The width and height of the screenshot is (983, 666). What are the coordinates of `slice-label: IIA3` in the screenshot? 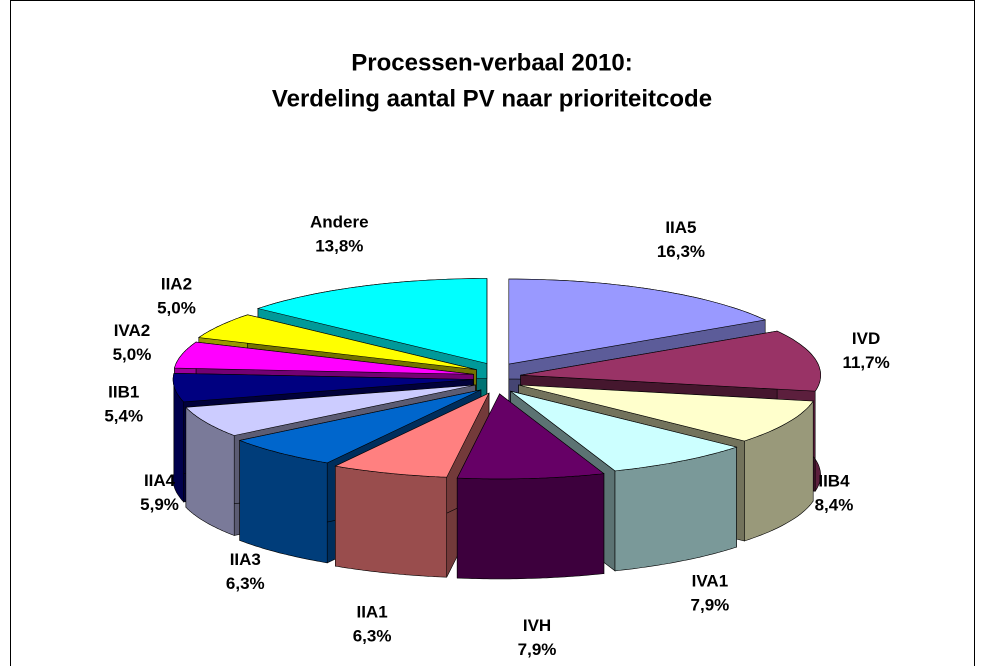 It's located at (245, 559).